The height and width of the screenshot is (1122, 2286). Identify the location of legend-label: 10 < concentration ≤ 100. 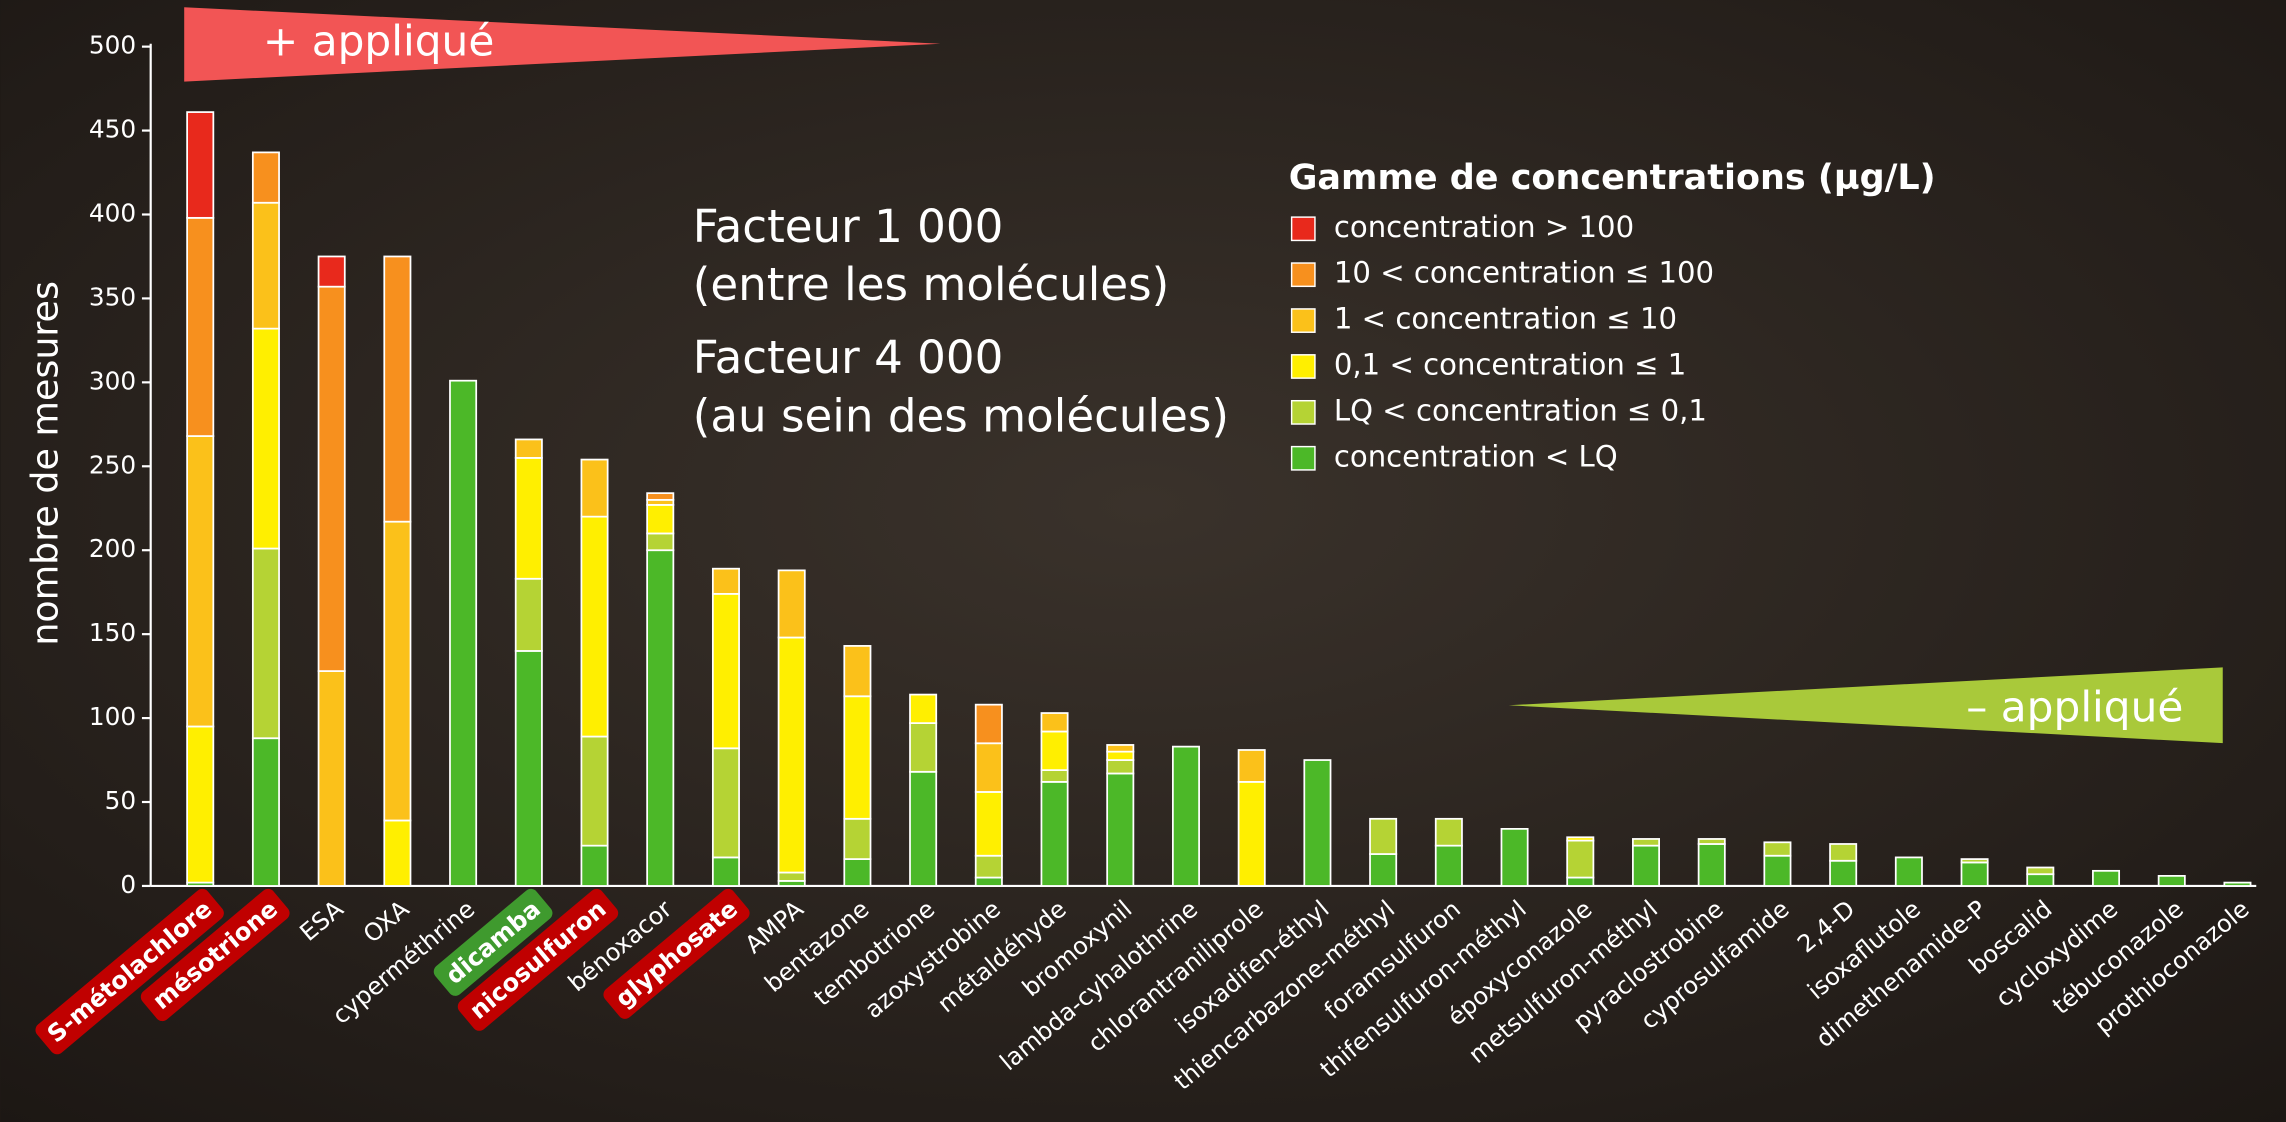
(1524, 273).